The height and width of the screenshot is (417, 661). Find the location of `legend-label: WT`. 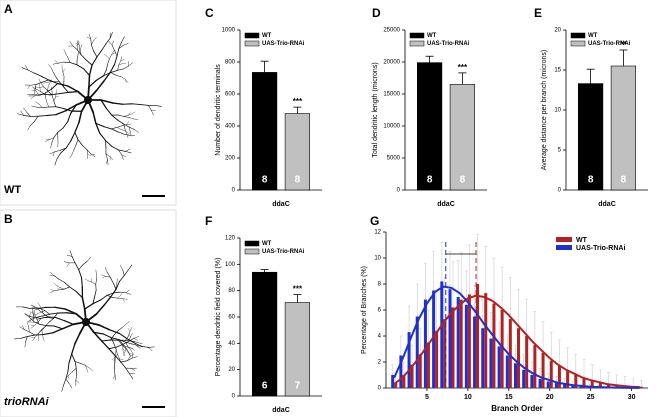

legend-label: WT is located at coordinates (582, 240).